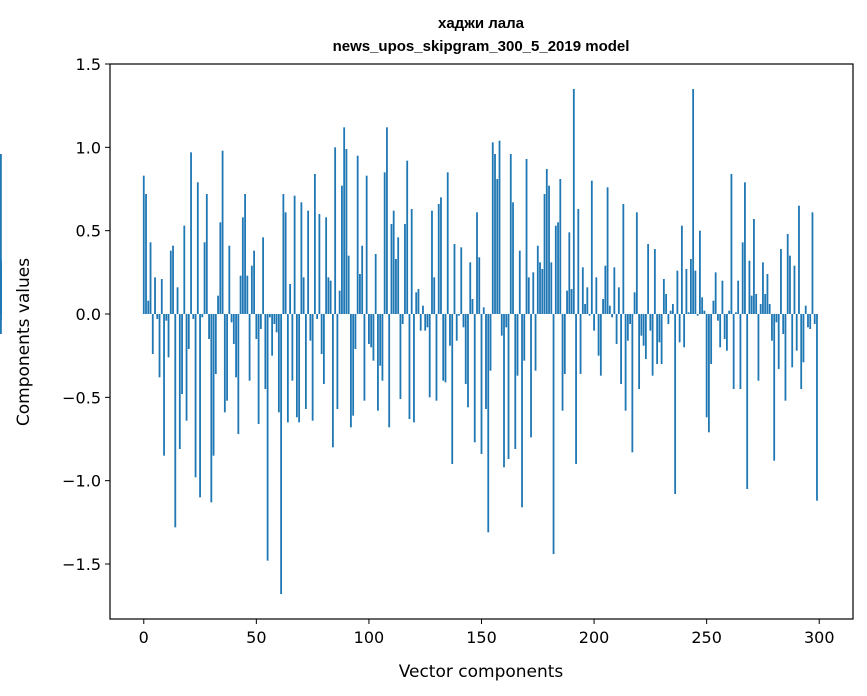 This screenshot has width=867, height=696. I want to click on y-tick-label: 0.0, so click(88, 314).